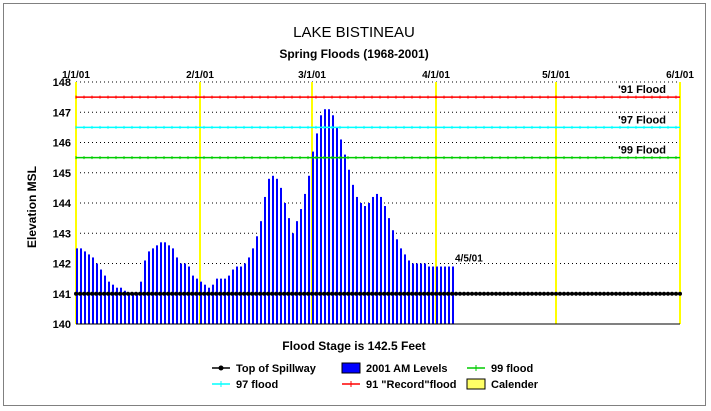 The height and width of the screenshot is (411, 711). What do you see at coordinates (276, 369) in the screenshot?
I see `legend-label: Top of Spillway` at bounding box center [276, 369].